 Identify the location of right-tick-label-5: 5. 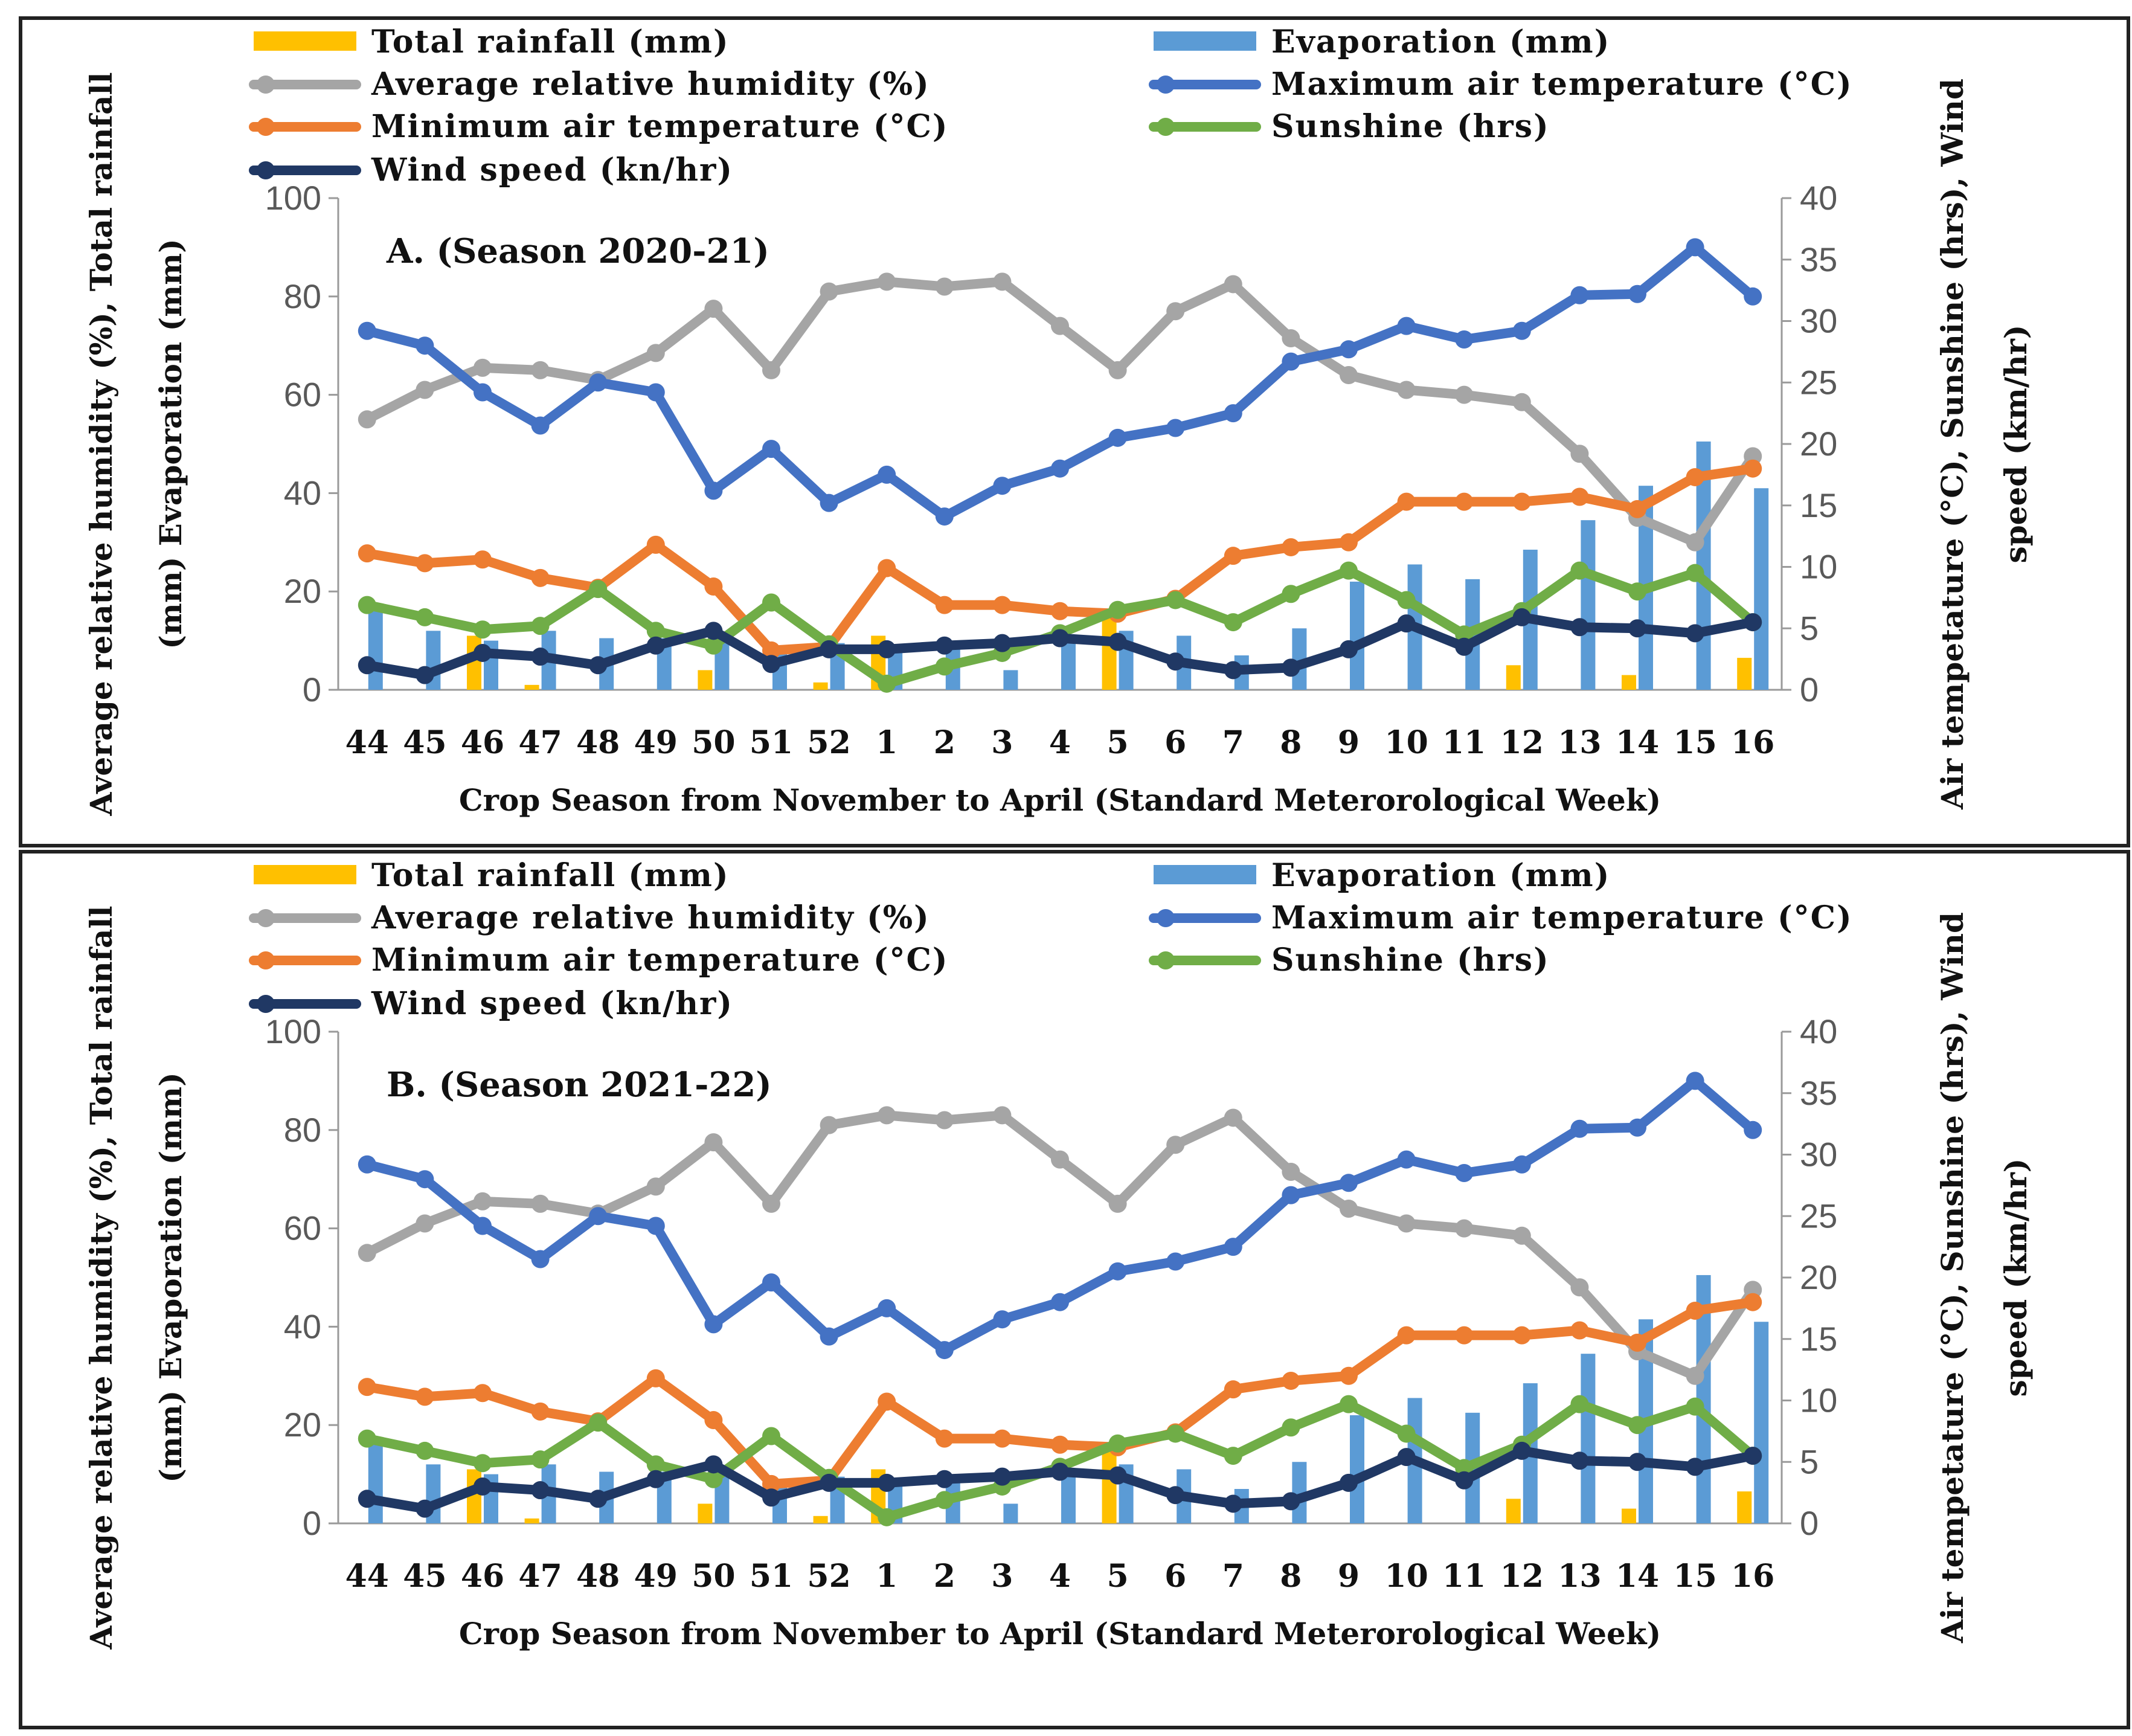
(1809, 628).